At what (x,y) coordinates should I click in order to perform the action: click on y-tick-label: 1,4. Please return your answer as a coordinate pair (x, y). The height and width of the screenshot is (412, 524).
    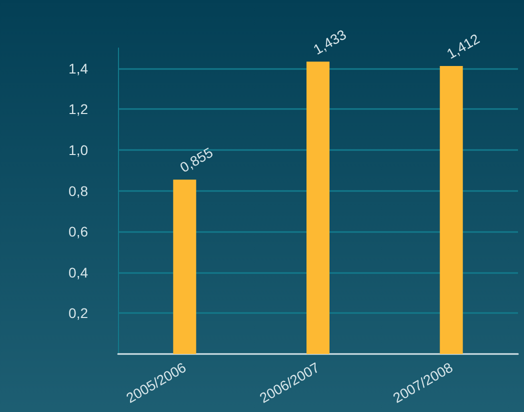
    Looking at the image, I should click on (78, 68).